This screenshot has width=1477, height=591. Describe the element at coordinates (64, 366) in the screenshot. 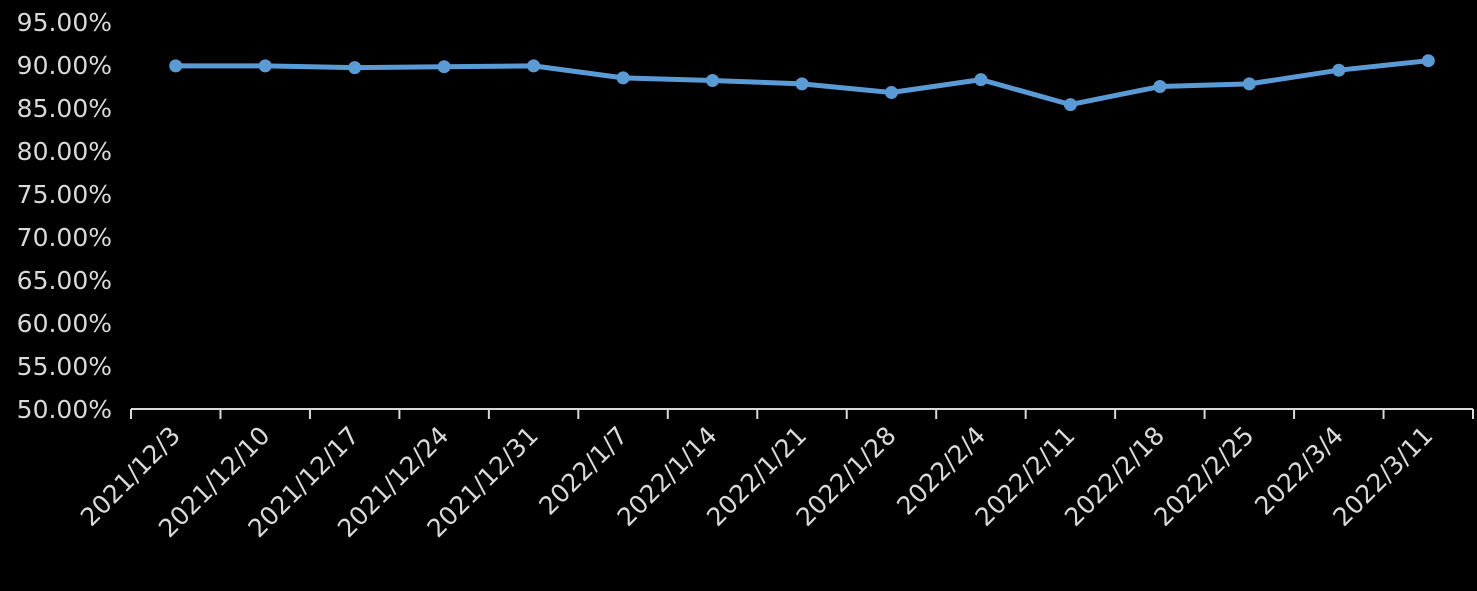

I see `y-tick-label: 55.00%` at that location.